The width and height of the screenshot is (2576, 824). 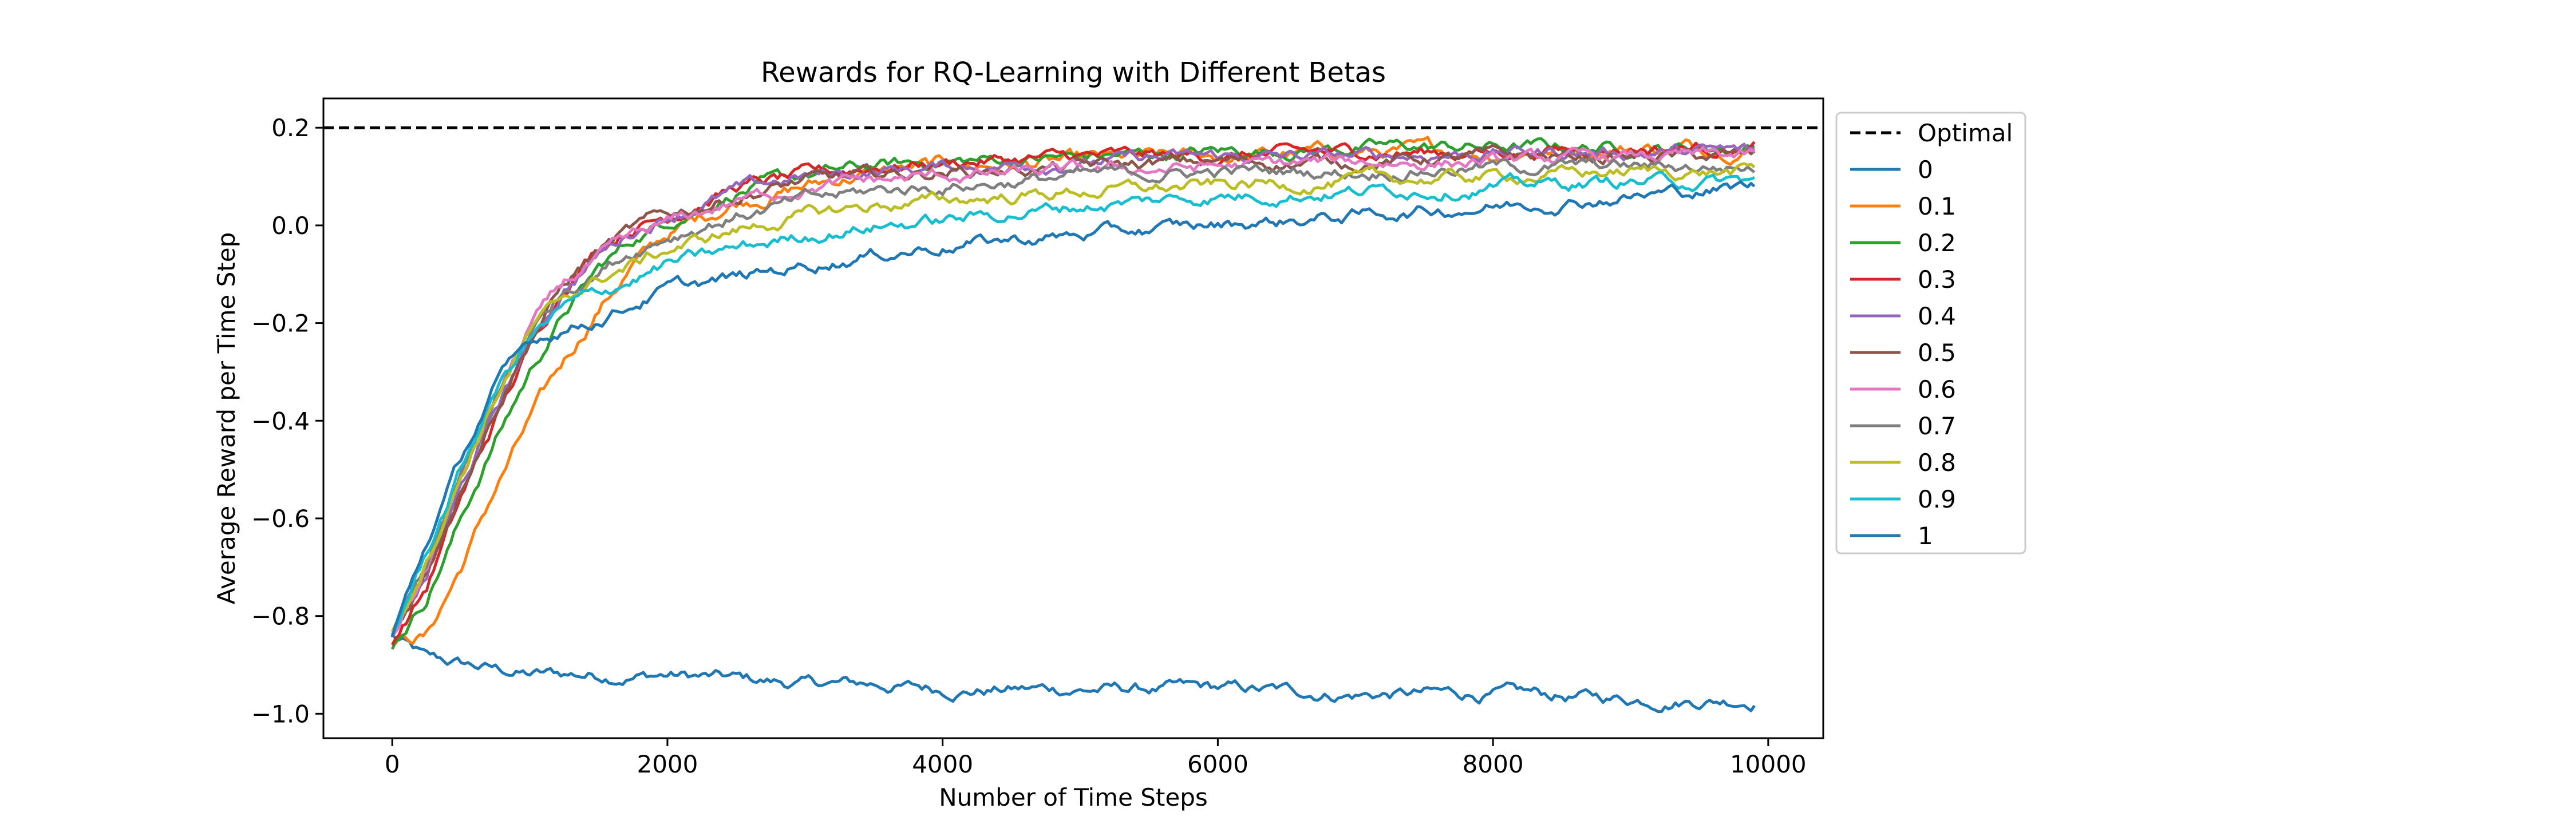 I want to click on y-axis-label: Average Reward per Time Step, so click(x=226, y=418).